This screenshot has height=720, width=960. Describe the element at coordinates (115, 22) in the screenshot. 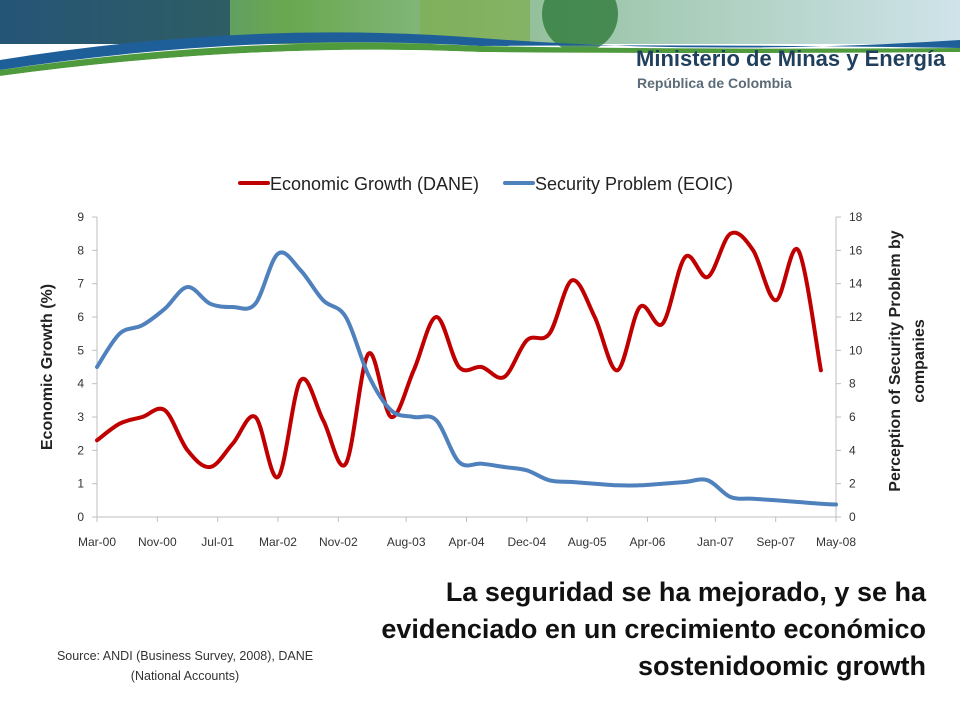

I see `banner-dark-photo` at that location.